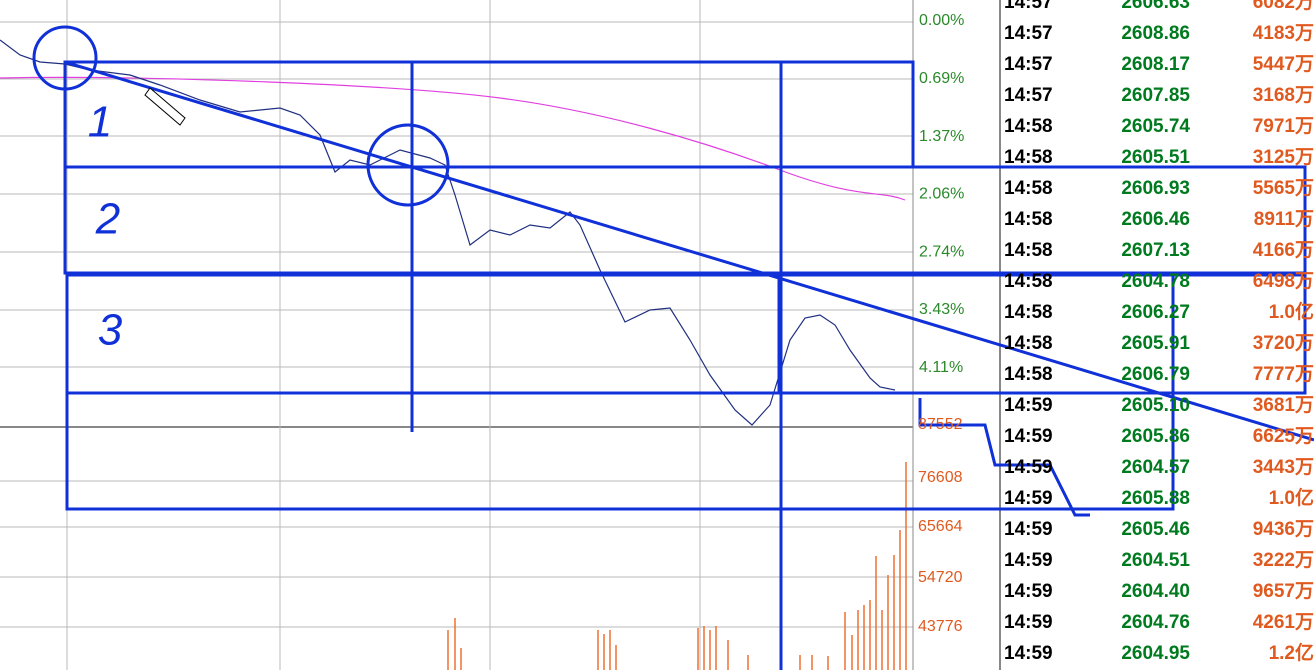 Image resolution: width=1314 pixels, height=670 pixels. I want to click on tick-volume: 4261万, so click(1283, 622).